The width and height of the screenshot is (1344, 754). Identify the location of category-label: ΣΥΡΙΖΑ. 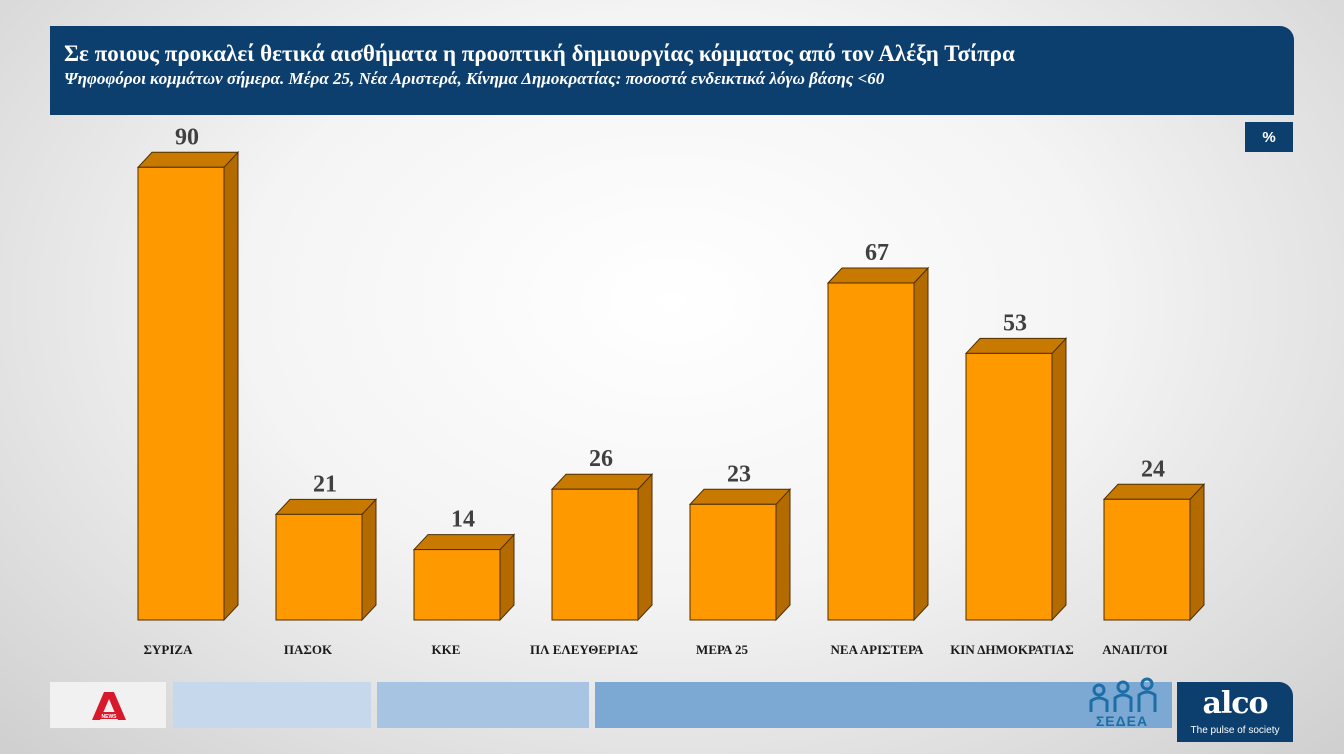
(169, 649).